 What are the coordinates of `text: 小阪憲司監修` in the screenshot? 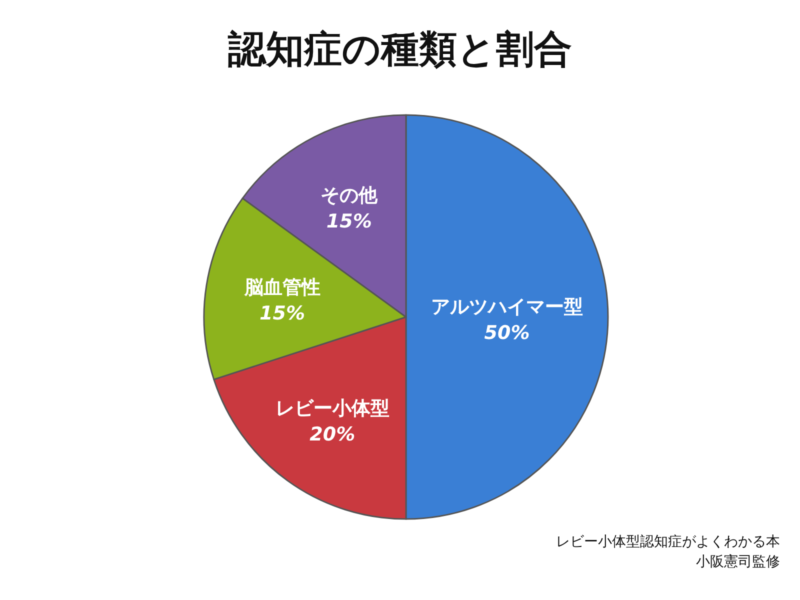 It's located at (738, 562).